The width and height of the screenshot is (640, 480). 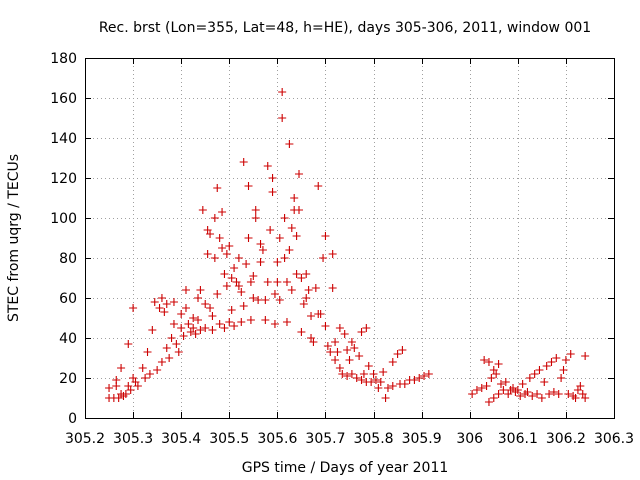 What do you see at coordinates (14, 238) in the screenshot?
I see `y-axis-label: STEC from uqrg / TECUs` at bounding box center [14, 238].